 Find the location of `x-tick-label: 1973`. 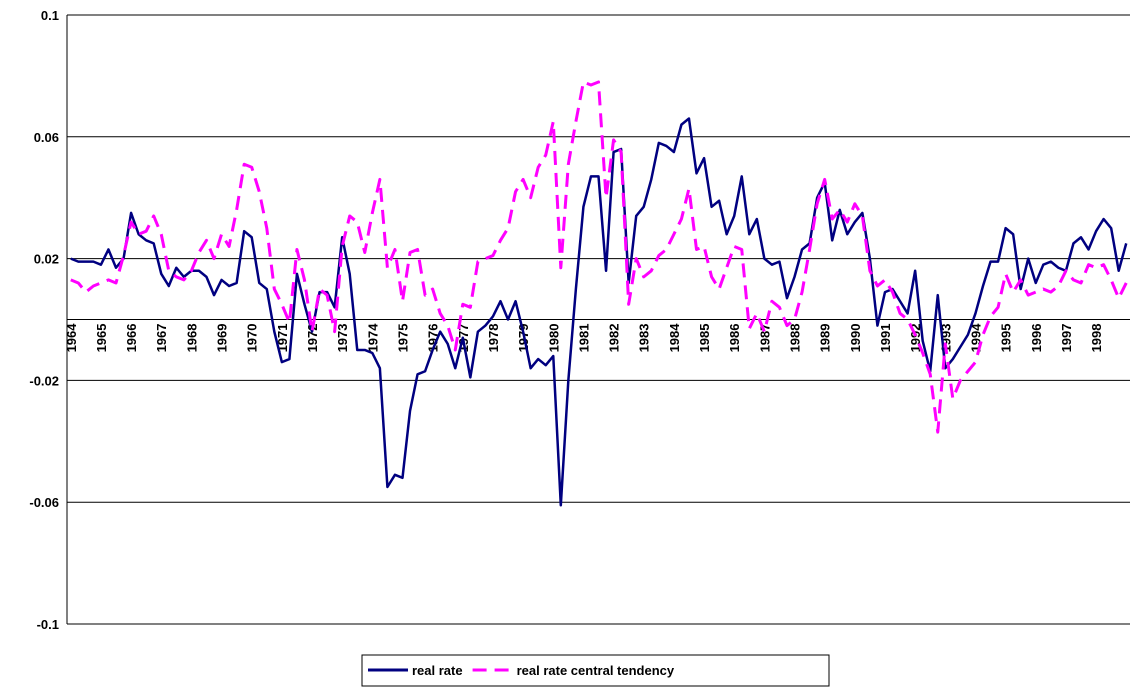

x-tick-label: 1973 is located at coordinates (342, 338).